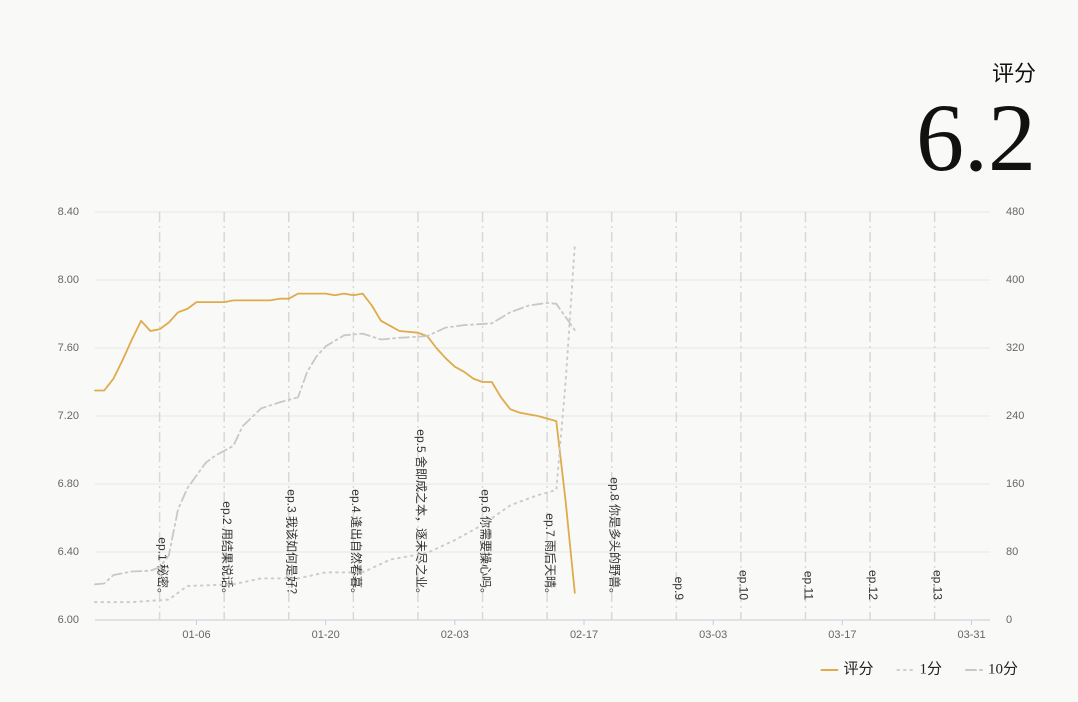 This screenshot has width=1078, height=702. Describe the element at coordinates (68, 212) in the screenshot. I see `y-tick-label: 8.40` at that location.